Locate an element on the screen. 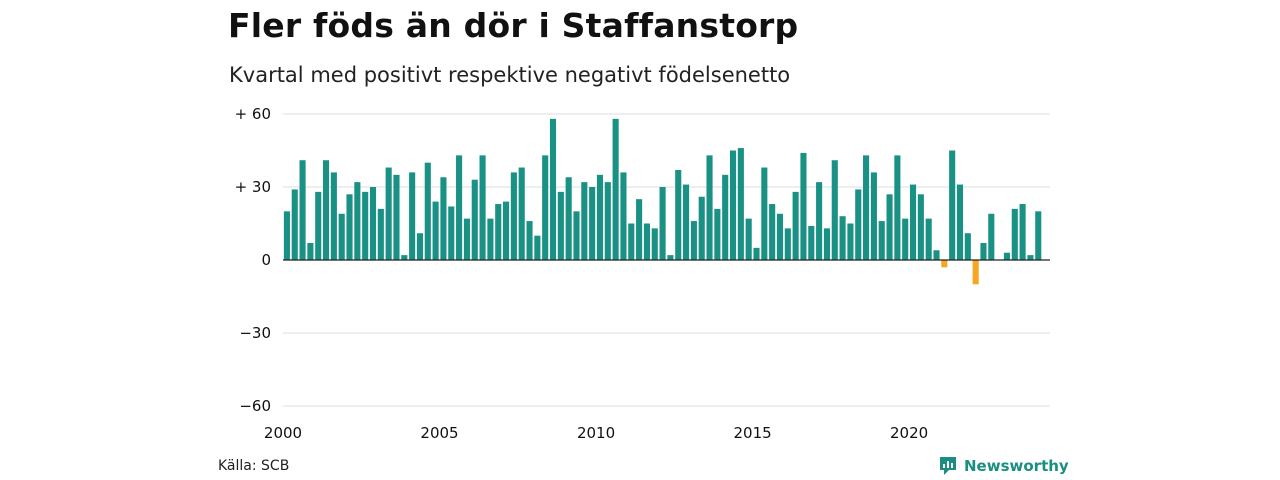 Image resolution: width=1280 pixels, height=480 pixels. chart-title: Fler föds än dör i Staffanstorp is located at coordinates (513, 25).